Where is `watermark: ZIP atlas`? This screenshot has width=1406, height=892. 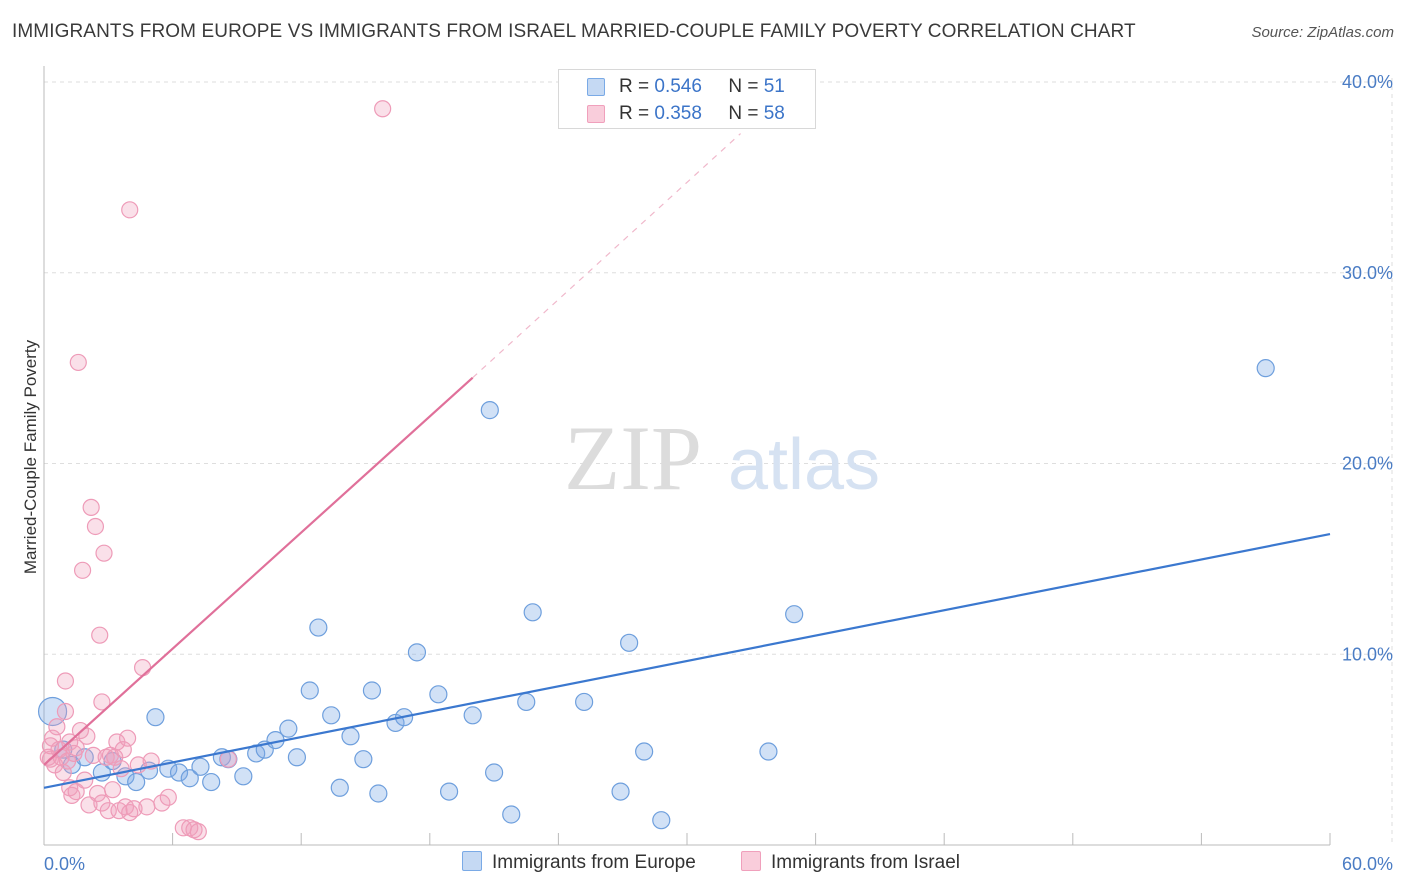 watermark: ZIP atlas is located at coordinates (722, 458).